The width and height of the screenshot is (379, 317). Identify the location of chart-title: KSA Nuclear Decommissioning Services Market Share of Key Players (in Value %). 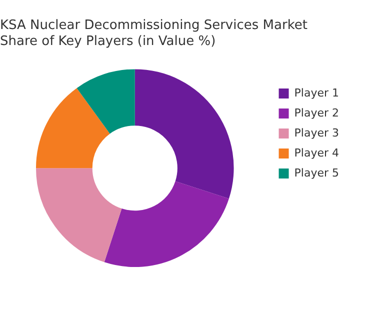
(154, 33).